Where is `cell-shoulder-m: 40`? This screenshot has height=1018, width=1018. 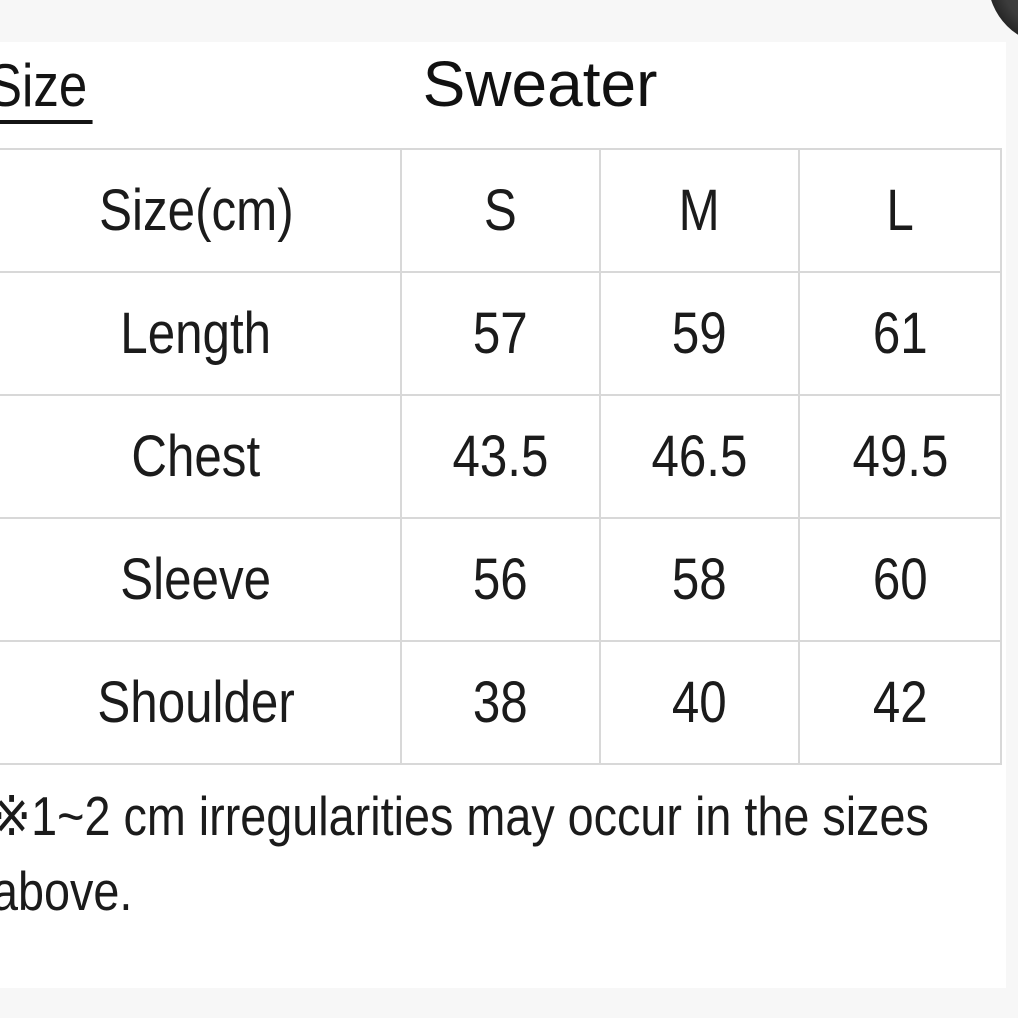
cell-shoulder-m: 40 is located at coordinates (699, 702).